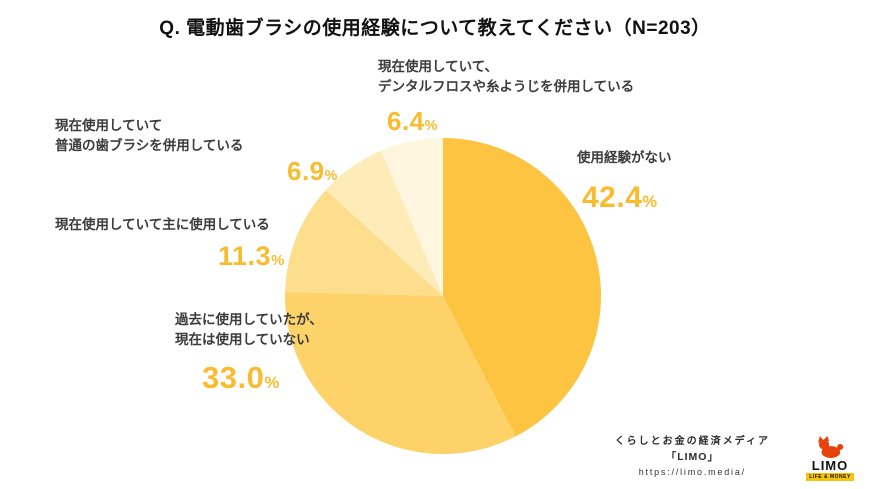 The width and height of the screenshot is (870, 489). What do you see at coordinates (233, 377) in the screenshot?
I see `value-number: 33.0` at bounding box center [233, 377].